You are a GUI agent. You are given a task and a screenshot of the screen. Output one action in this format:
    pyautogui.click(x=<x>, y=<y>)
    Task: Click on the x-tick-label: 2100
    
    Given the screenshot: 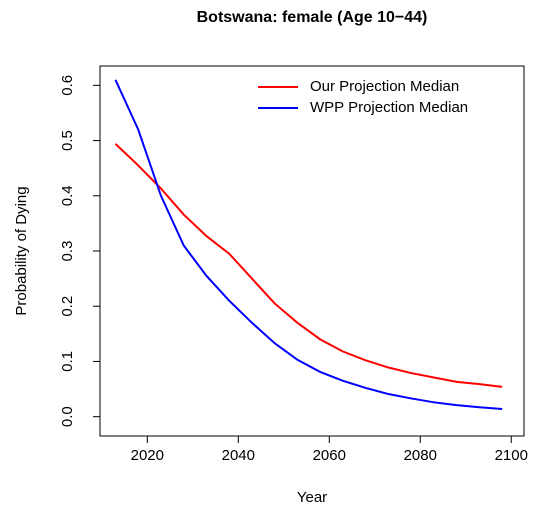 What is the action you would take?
    pyautogui.click(x=511, y=455)
    